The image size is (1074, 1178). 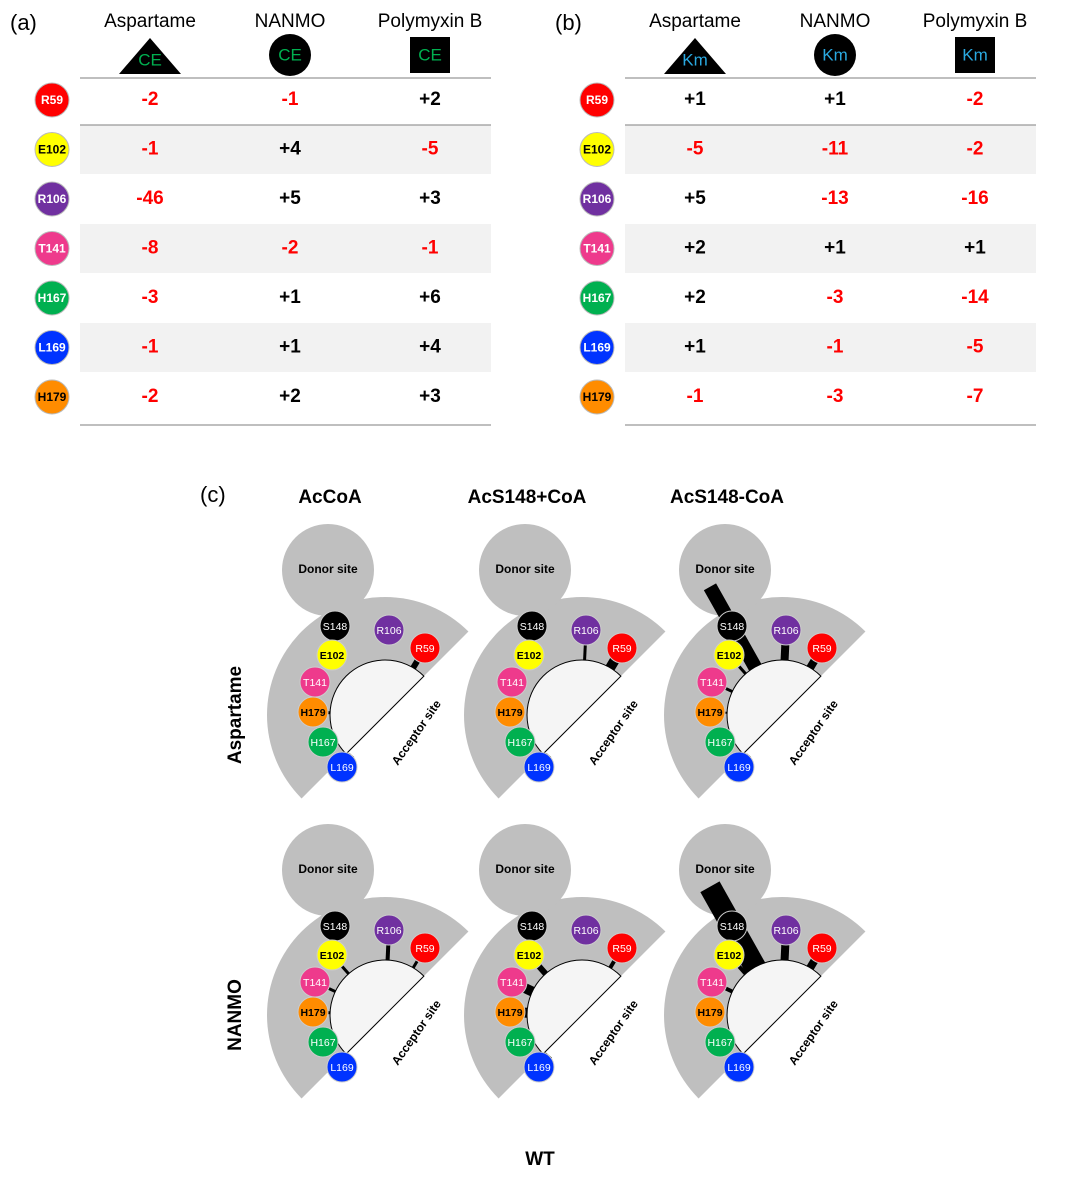 I want to click on cell-value: -7, so click(x=975, y=396).